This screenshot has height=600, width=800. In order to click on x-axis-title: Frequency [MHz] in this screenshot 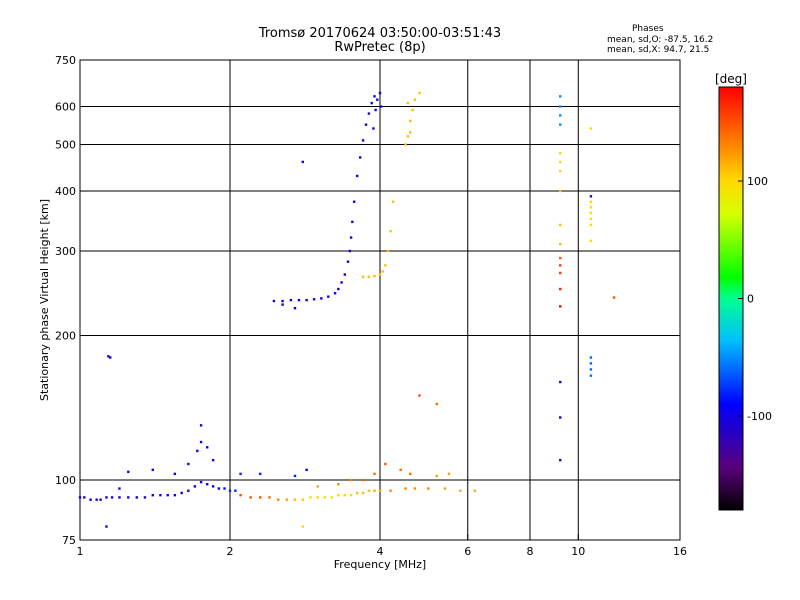, I will do `click(380, 564)`.